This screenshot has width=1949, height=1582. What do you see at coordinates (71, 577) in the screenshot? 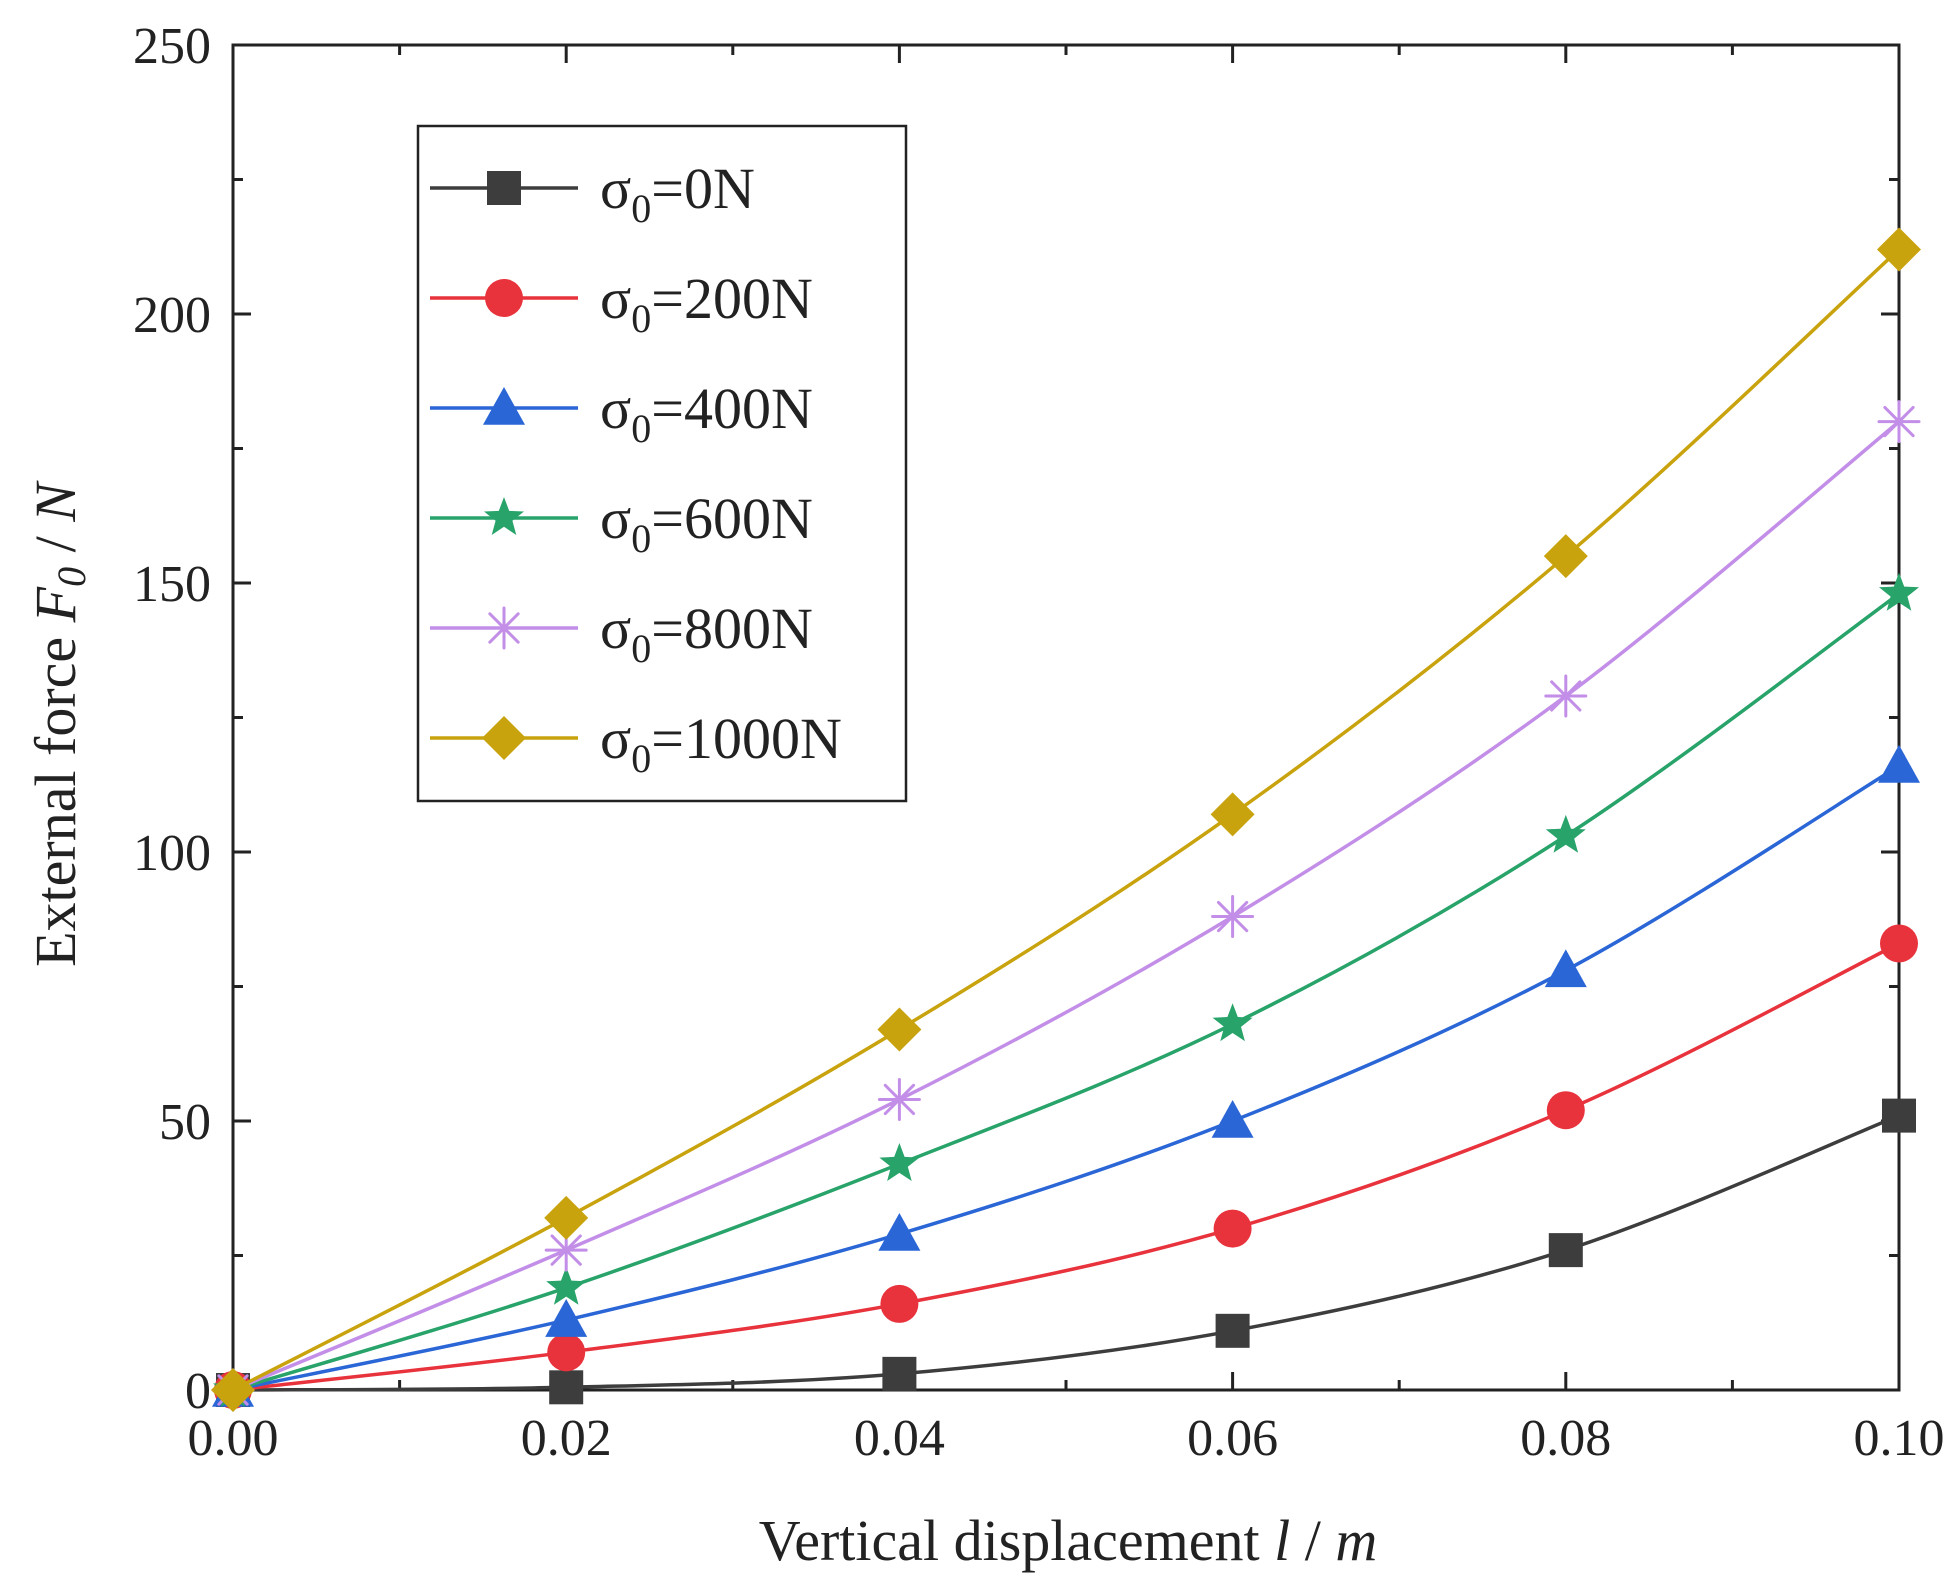
I see `y-axis-variable-subscript: 0` at bounding box center [71, 577].